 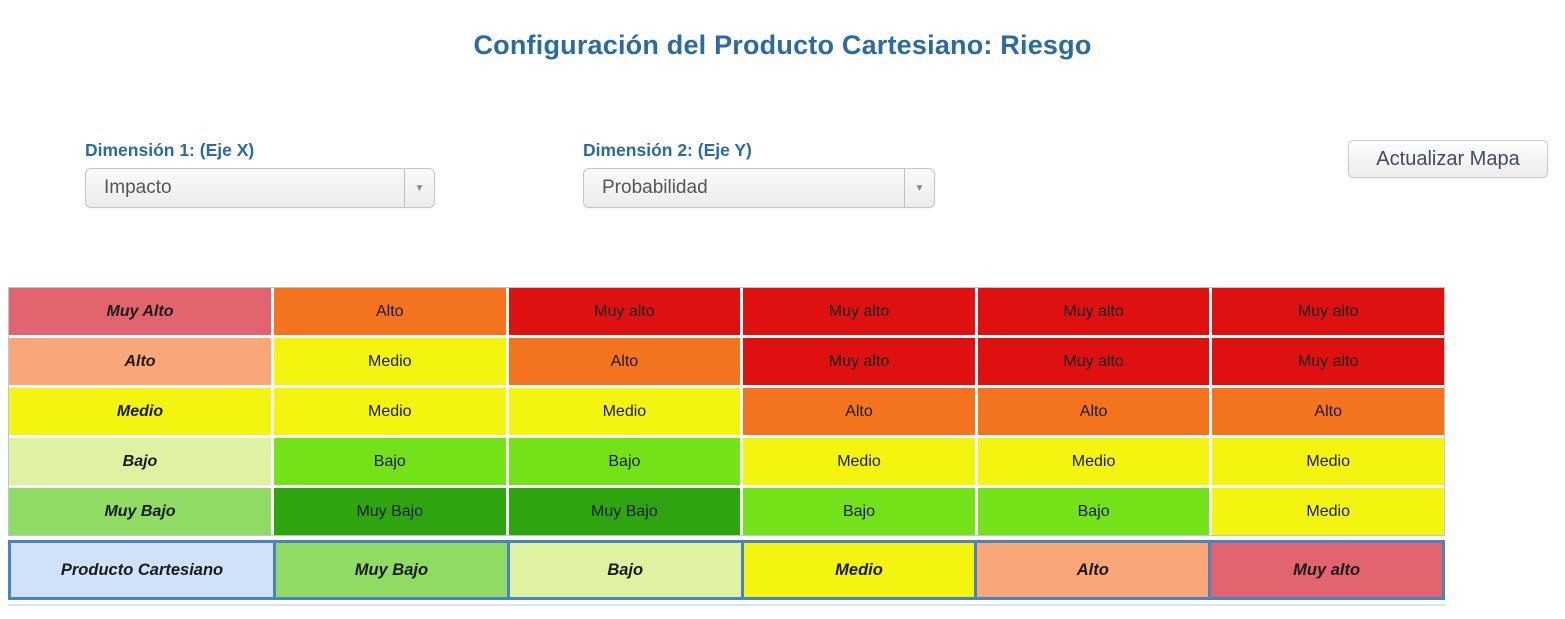 What do you see at coordinates (1093, 570) in the screenshot?
I see `axis-label-cell: Alto` at bounding box center [1093, 570].